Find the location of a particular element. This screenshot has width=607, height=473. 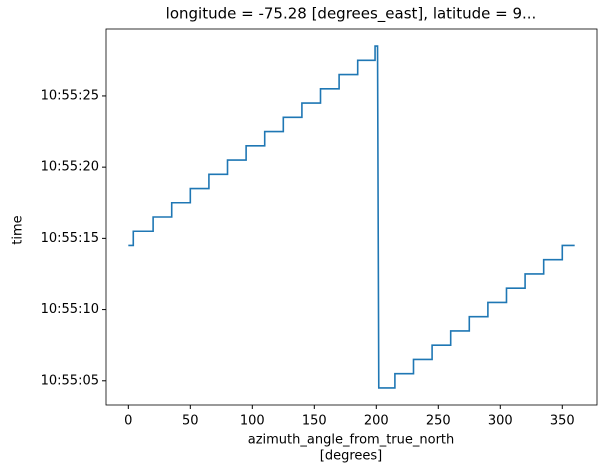

y-tick-label: 10:55:25 is located at coordinates (70, 95).